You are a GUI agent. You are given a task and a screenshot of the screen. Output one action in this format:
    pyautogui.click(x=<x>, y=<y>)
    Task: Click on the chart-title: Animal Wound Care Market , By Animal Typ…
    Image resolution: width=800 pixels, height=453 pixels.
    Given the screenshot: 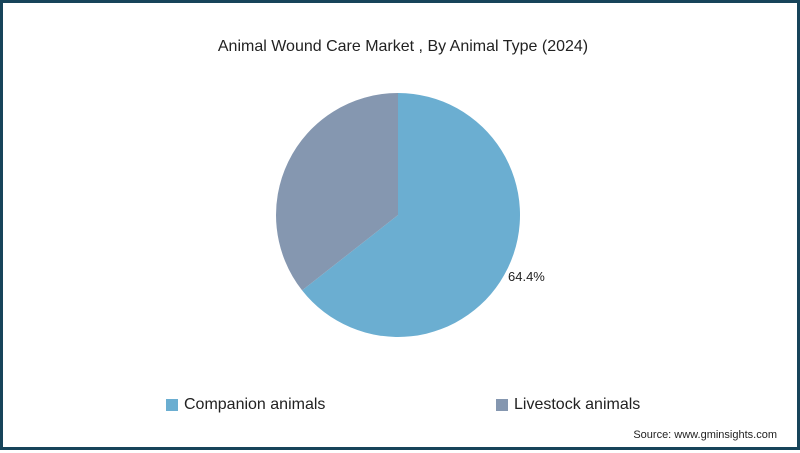 What is the action you would take?
    pyautogui.click(x=403, y=46)
    